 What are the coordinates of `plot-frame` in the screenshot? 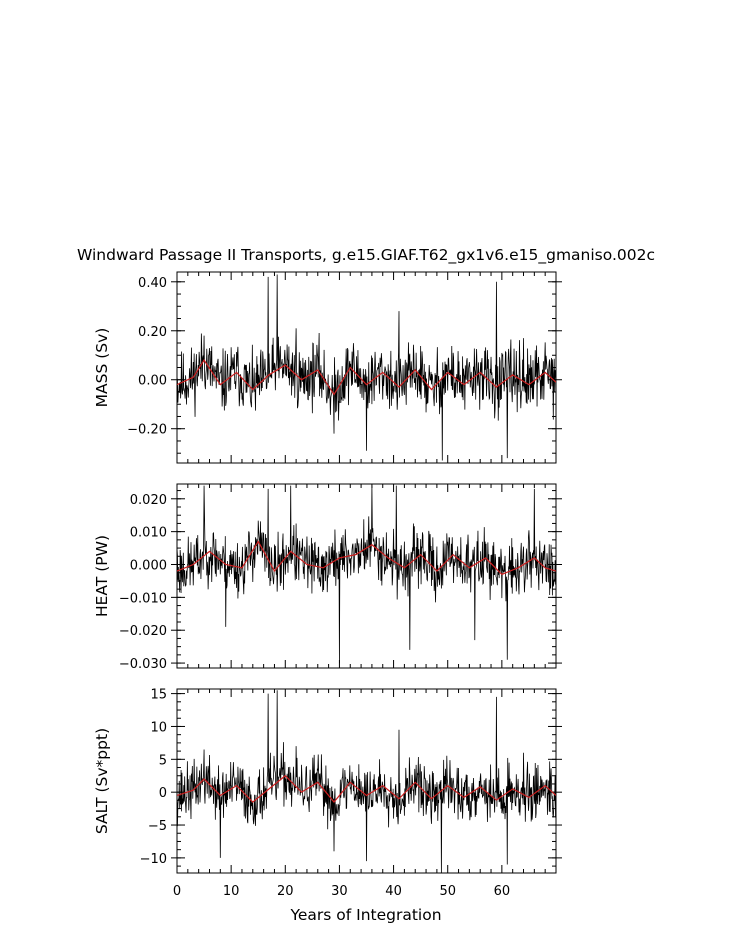 It's located at (366, 781).